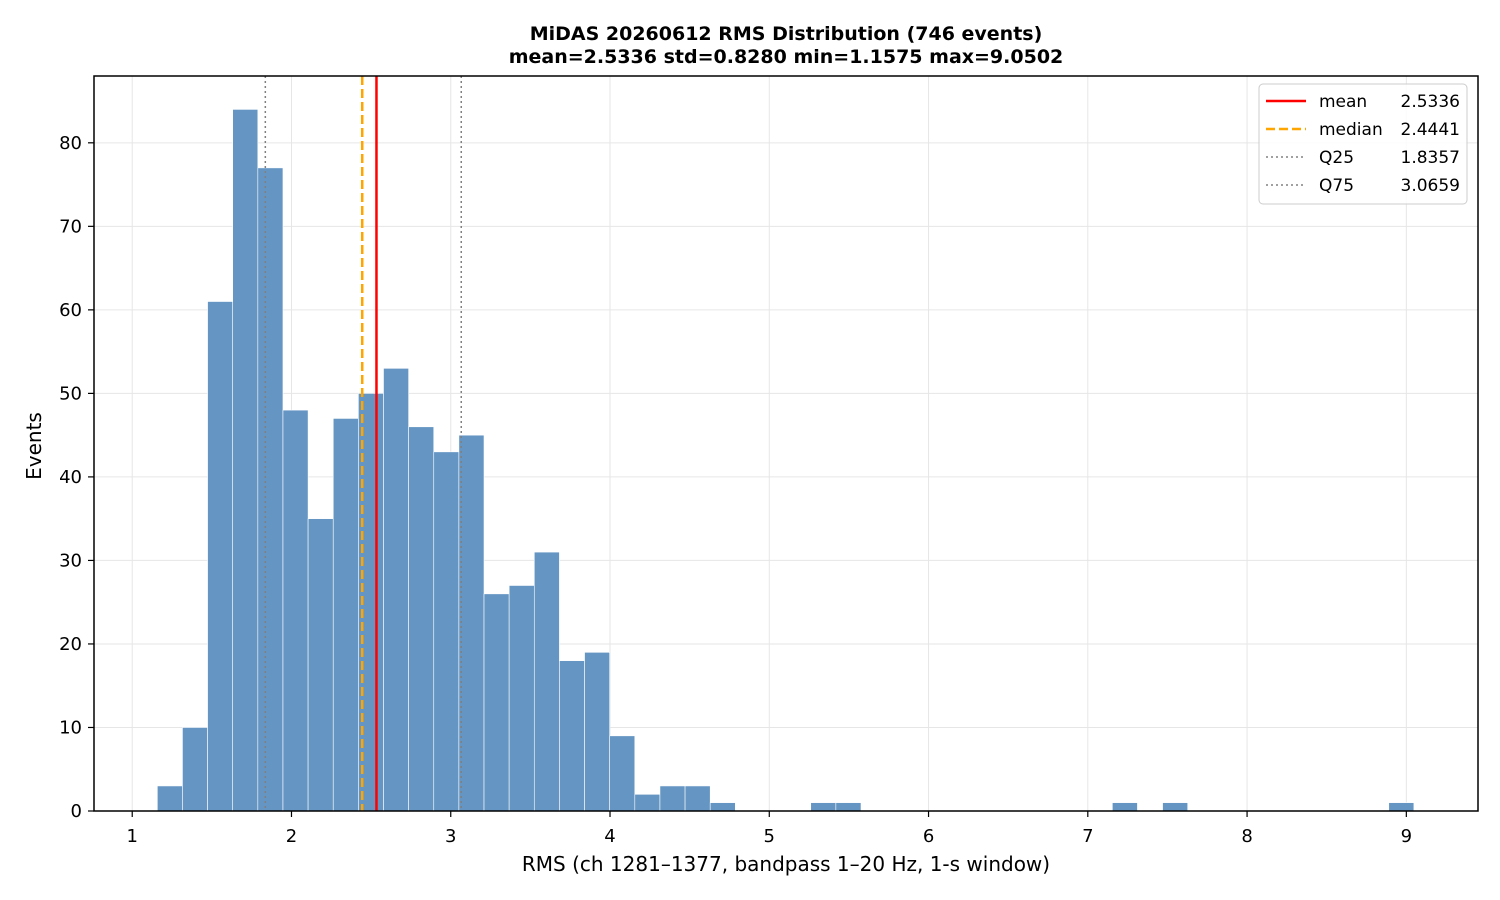 Image resolution: width=1500 pixels, height=900 pixels. Describe the element at coordinates (1336, 186) in the screenshot. I see `legend-label-q75: Q75` at that location.